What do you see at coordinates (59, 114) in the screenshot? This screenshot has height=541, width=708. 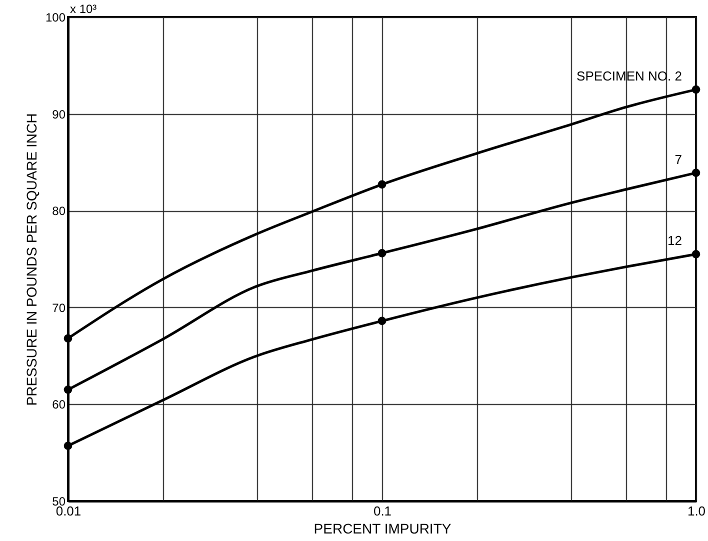 I see `y-tick-label: 90` at bounding box center [59, 114].